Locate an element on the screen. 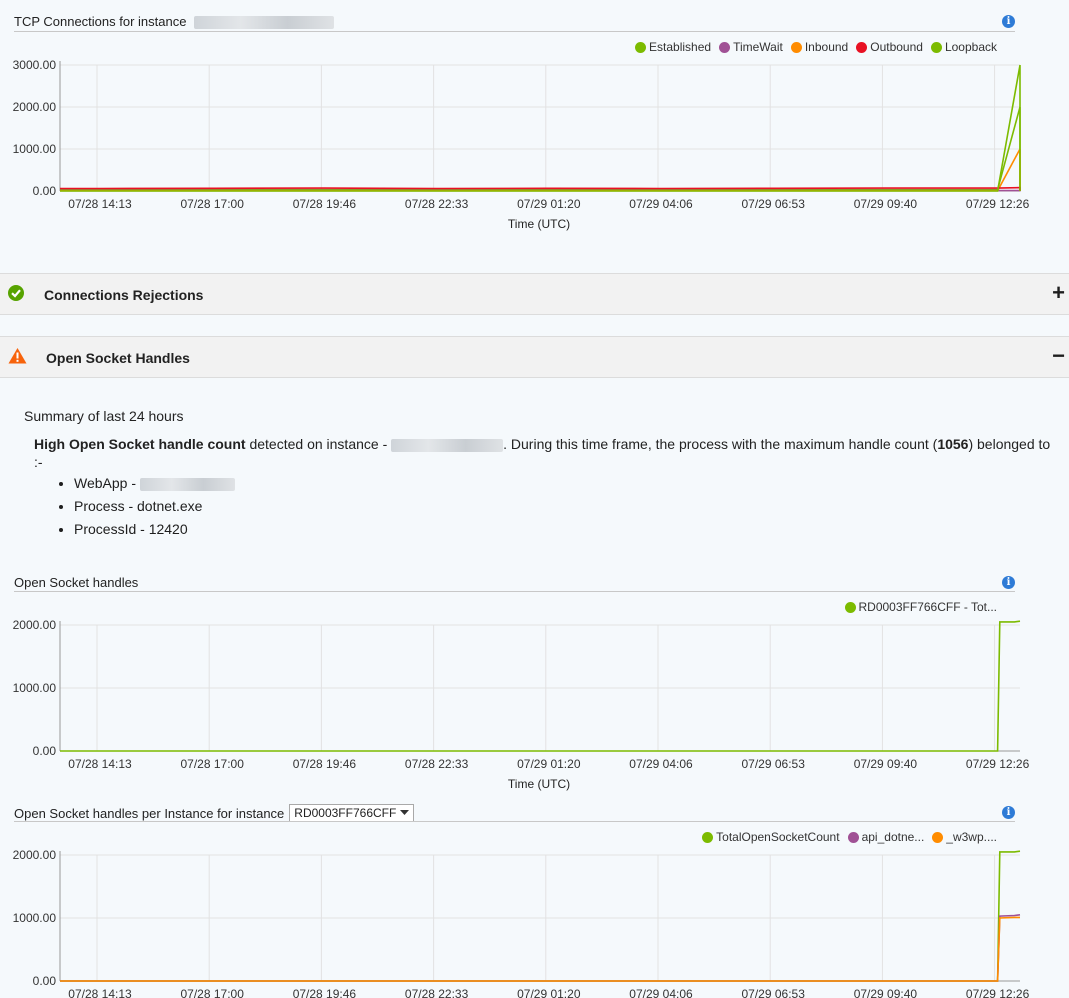  legend-label: TimeWait is located at coordinates (758, 47).